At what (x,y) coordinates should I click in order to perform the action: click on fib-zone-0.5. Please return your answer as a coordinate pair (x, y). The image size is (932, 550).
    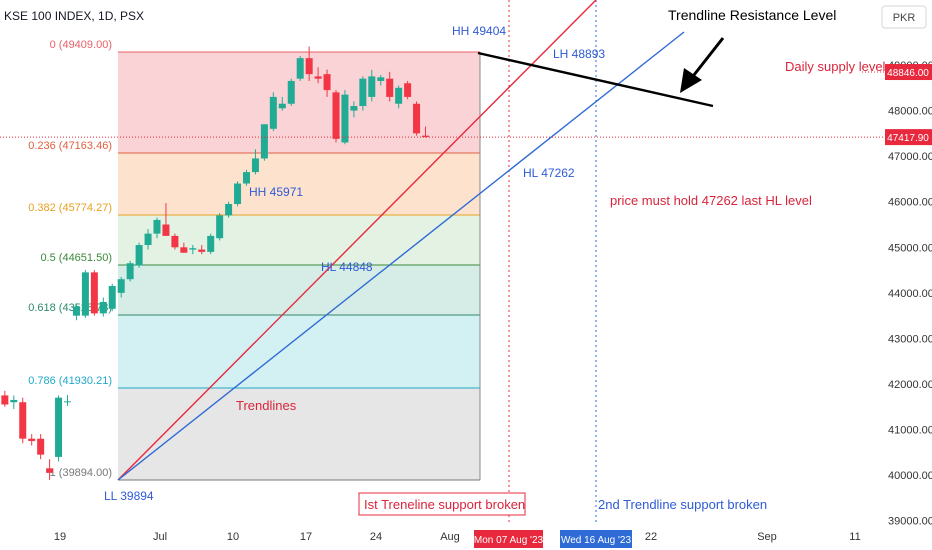
    Looking at the image, I should click on (299, 290).